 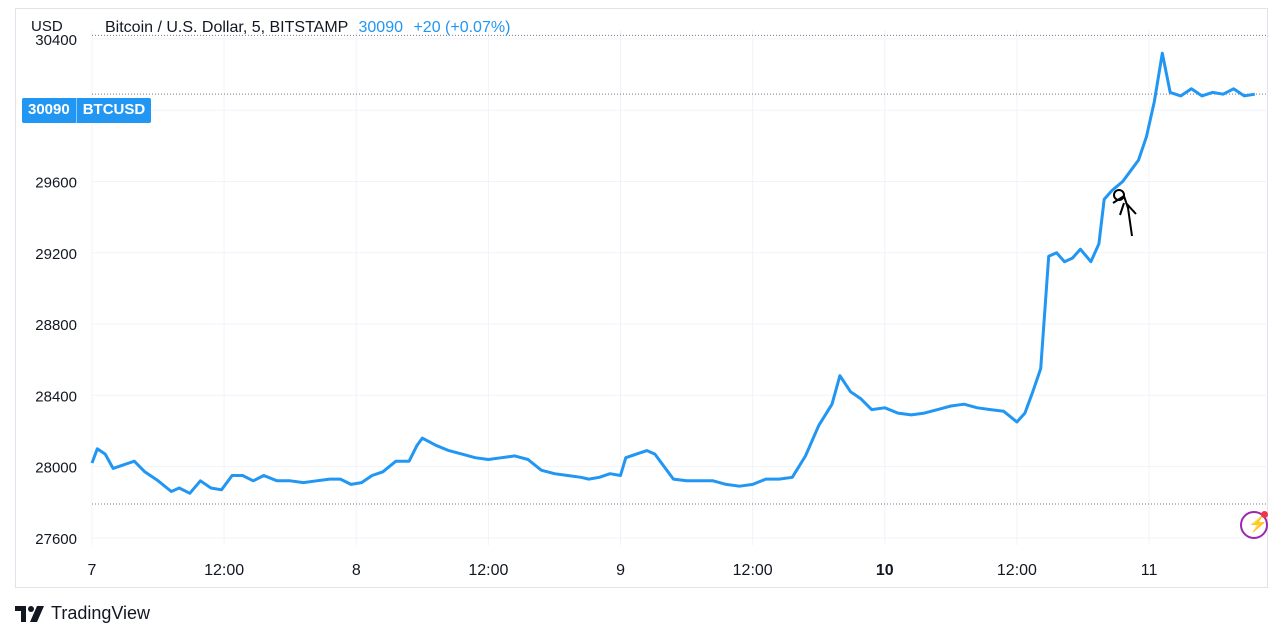 What do you see at coordinates (1264, 514) in the screenshot?
I see `notification-dot` at bounding box center [1264, 514].